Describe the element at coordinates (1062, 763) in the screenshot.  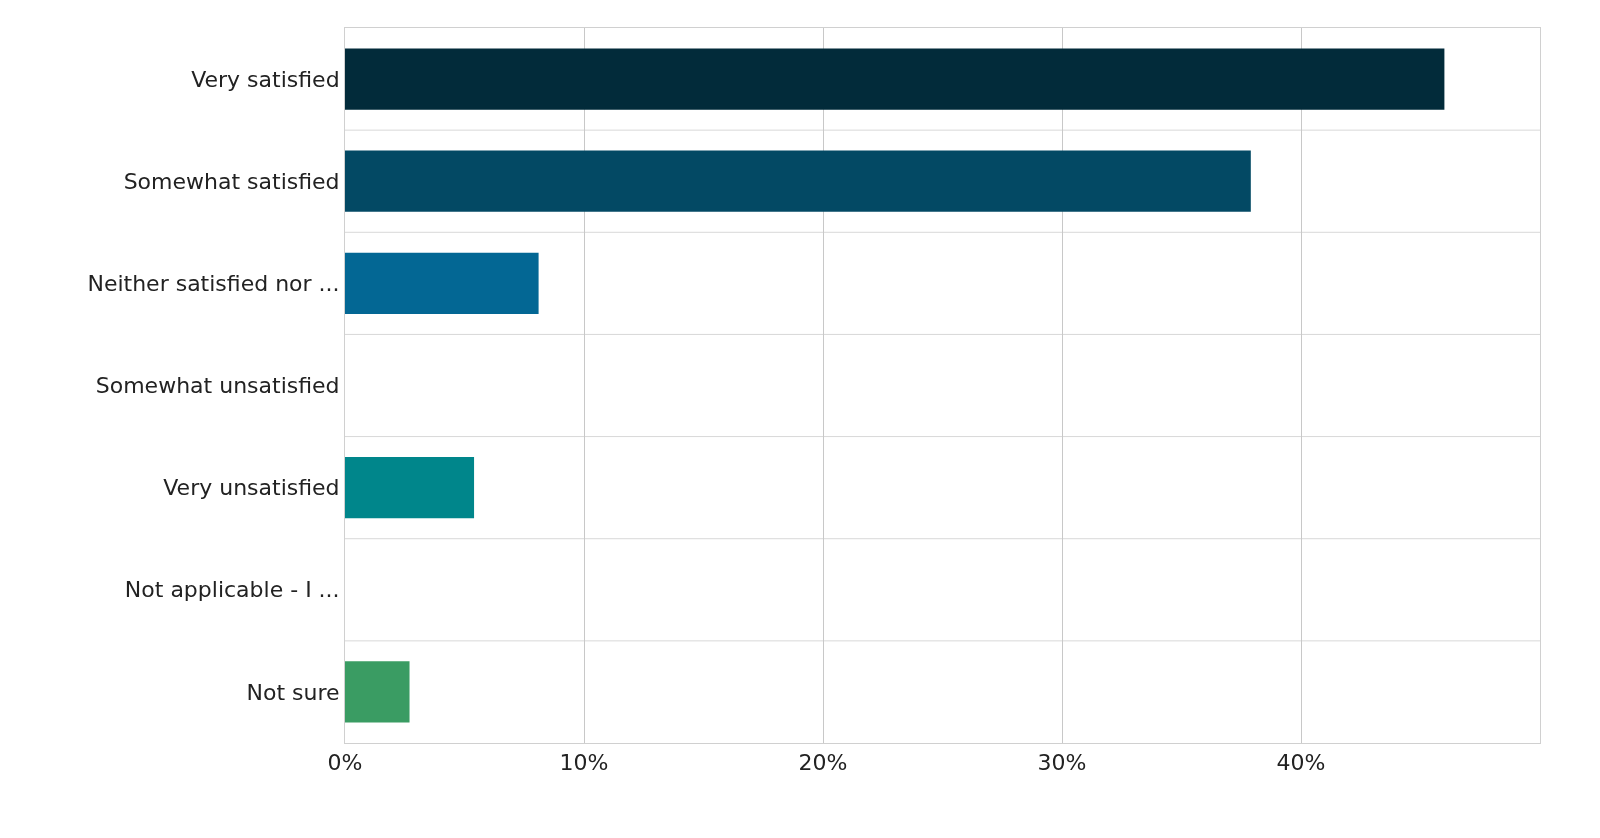
I see `x-tick-label: 30%` at that location.